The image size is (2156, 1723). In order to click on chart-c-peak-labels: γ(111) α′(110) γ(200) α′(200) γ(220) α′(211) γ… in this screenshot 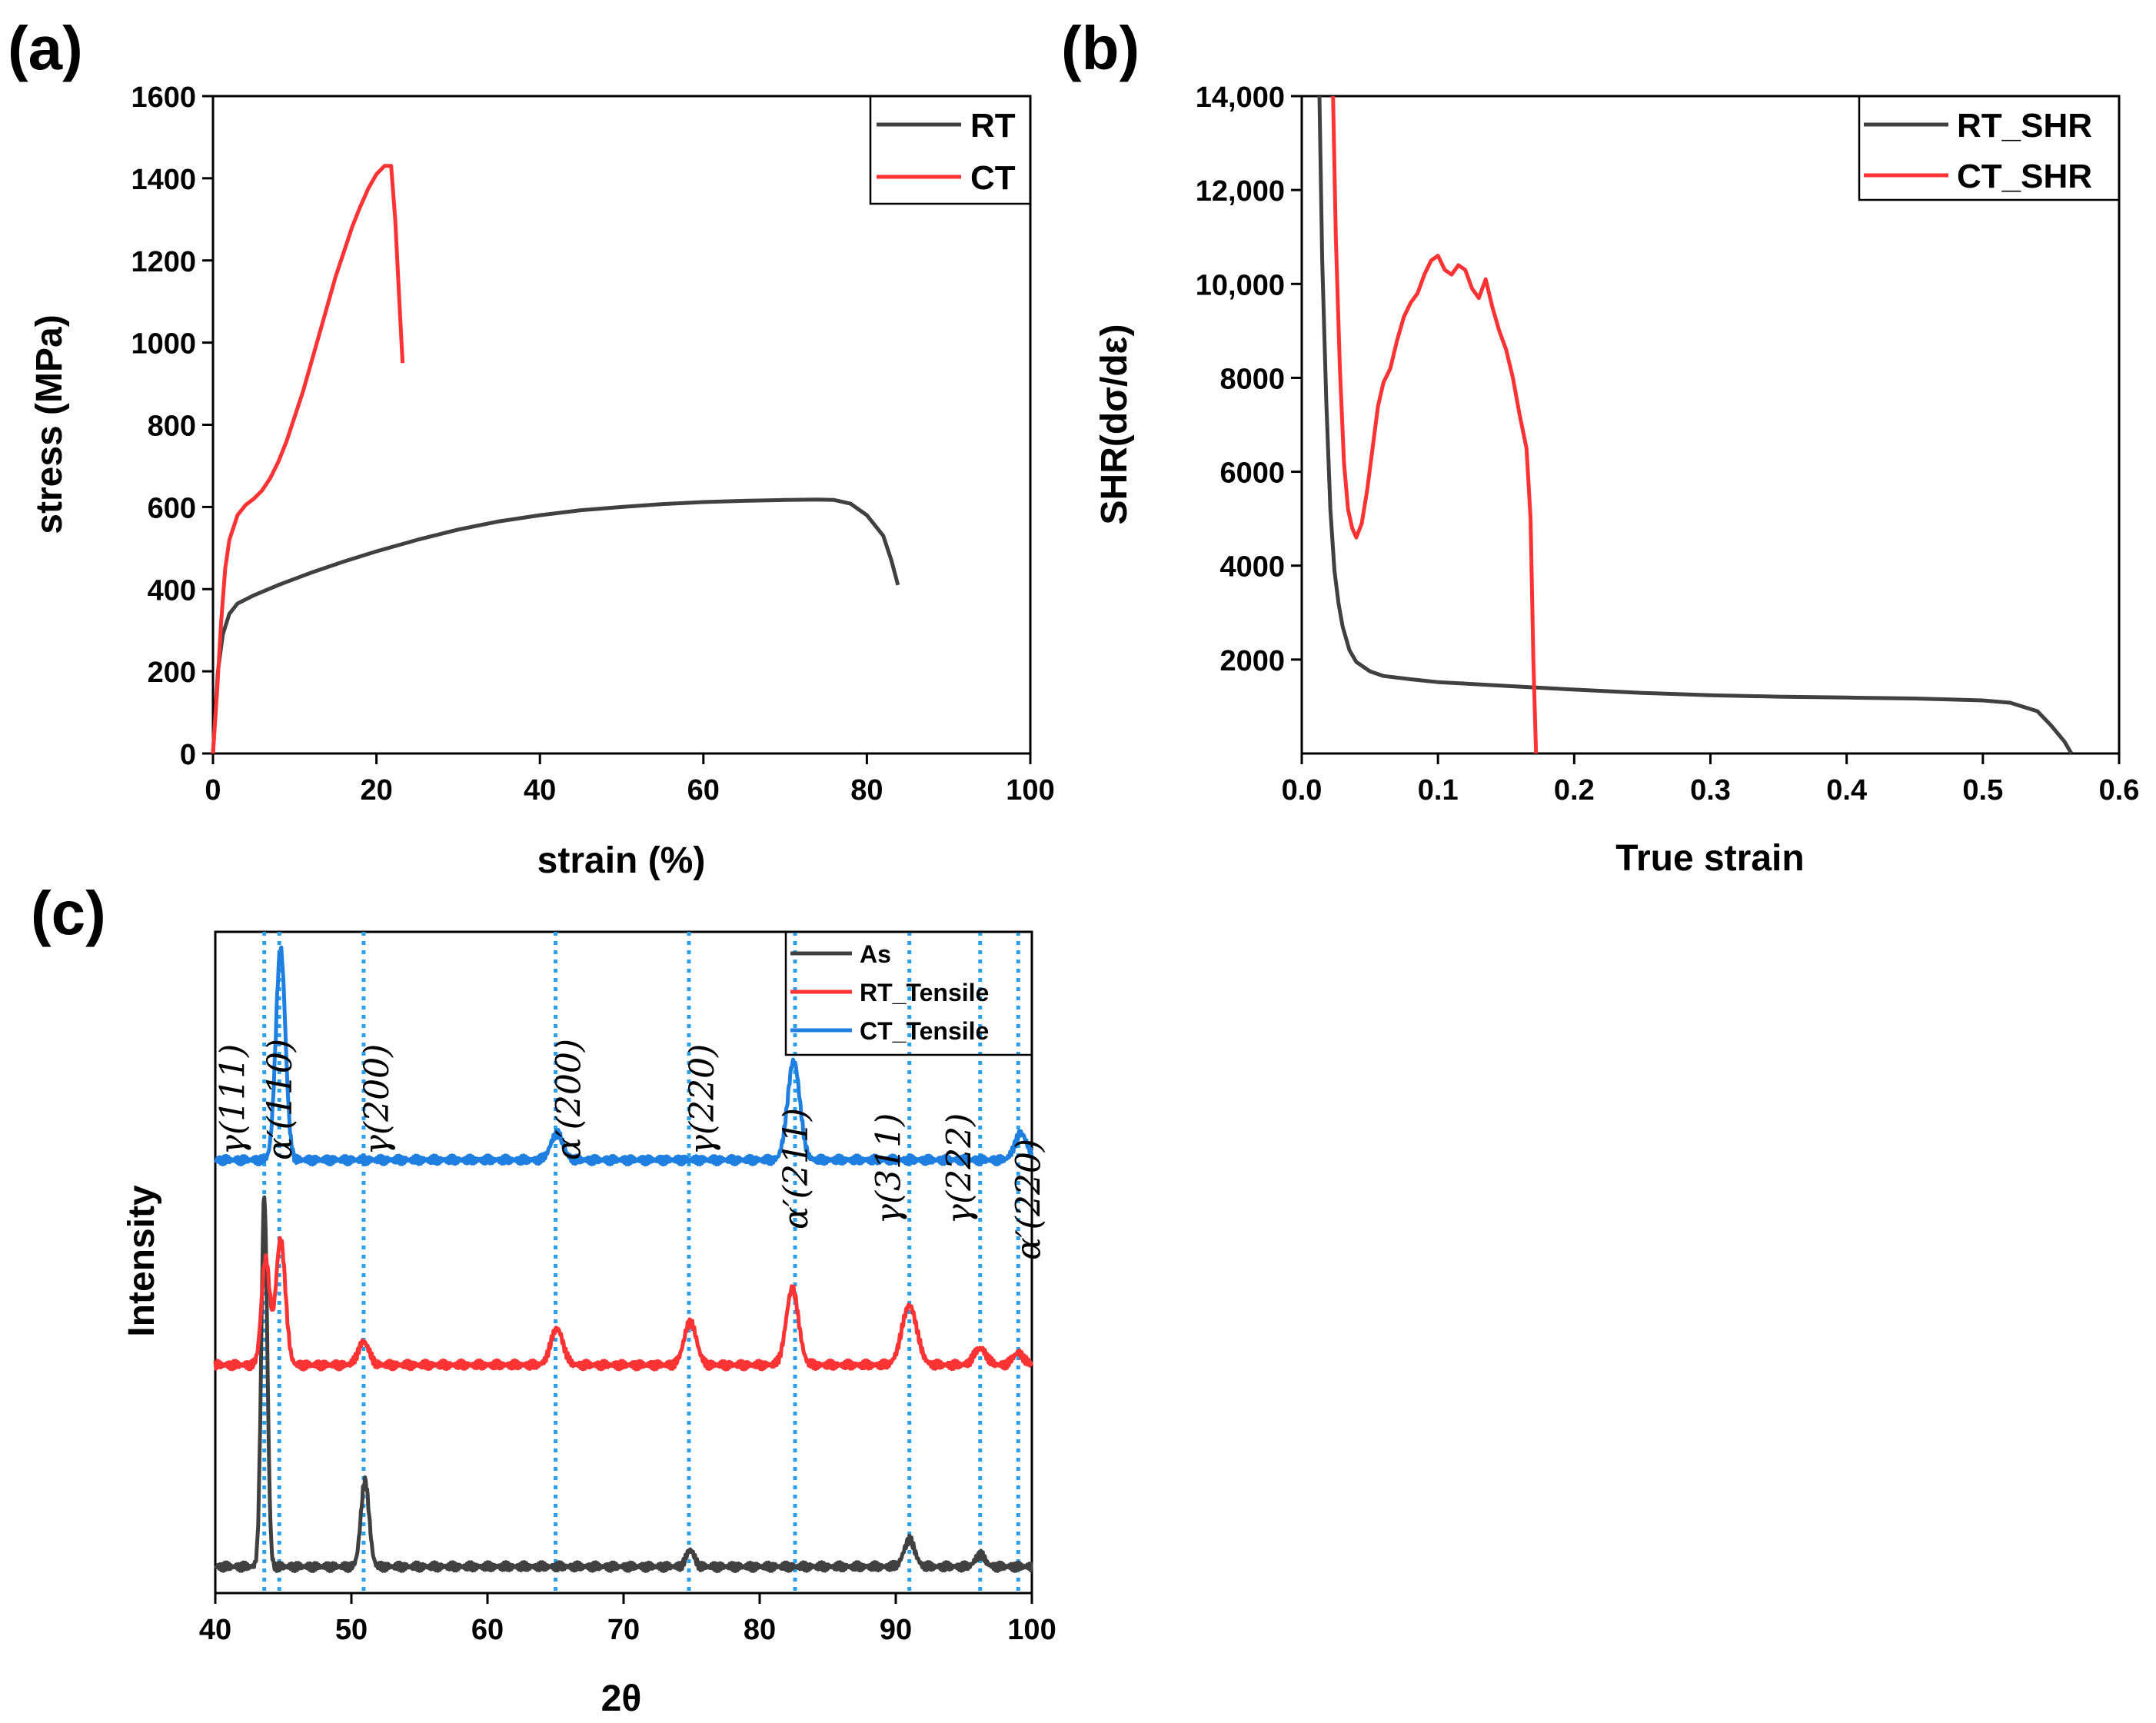, I will do `click(631, 1149)`.